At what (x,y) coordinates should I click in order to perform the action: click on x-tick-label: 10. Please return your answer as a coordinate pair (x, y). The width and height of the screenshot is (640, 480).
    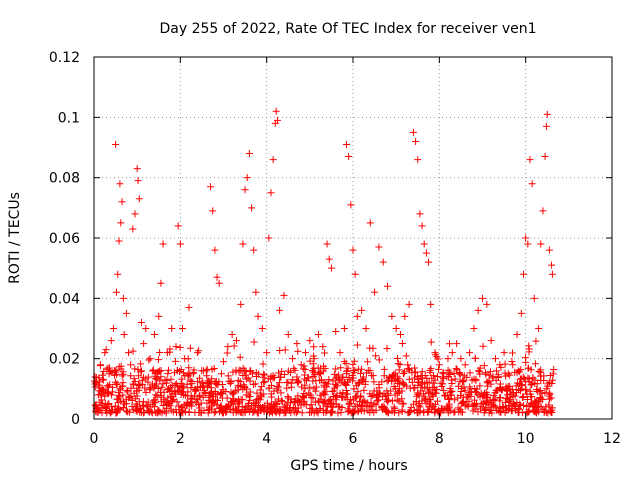
    Looking at the image, I should click on (526, 439).